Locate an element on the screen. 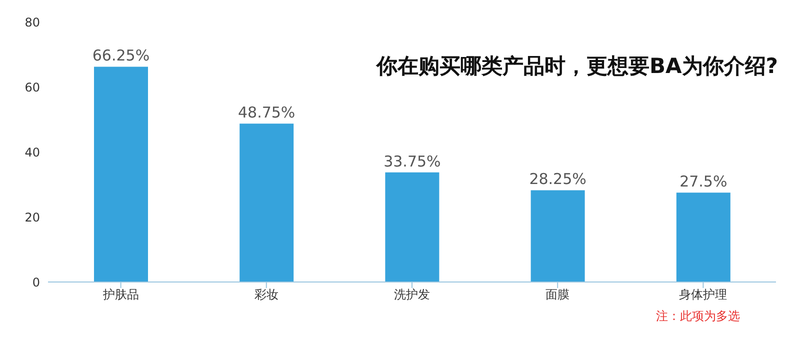 This screenshot has width=800, height=340. y-tick-label: 40 is located at coordinates (32, 152).